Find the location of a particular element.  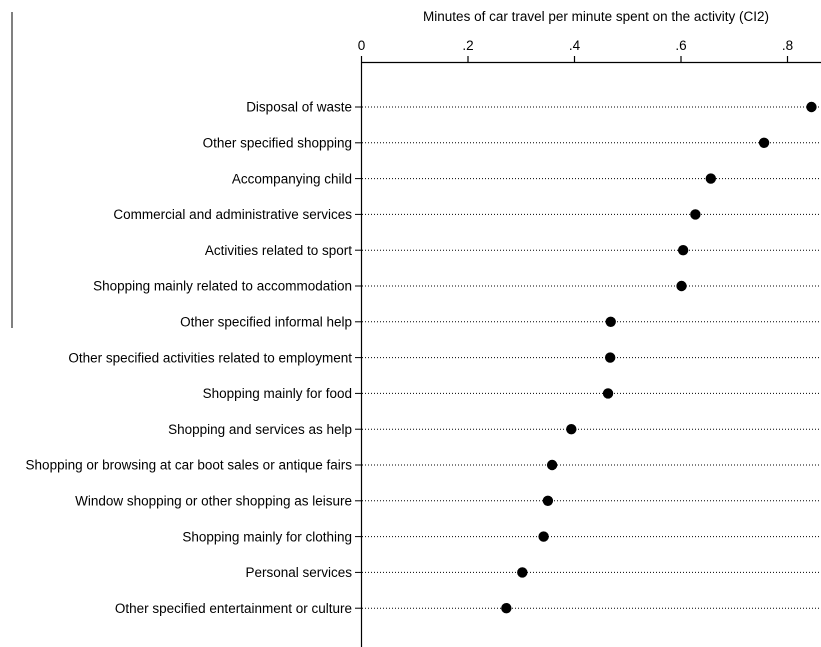

x-tick-label: .4 is located at coordinates (575, 45).